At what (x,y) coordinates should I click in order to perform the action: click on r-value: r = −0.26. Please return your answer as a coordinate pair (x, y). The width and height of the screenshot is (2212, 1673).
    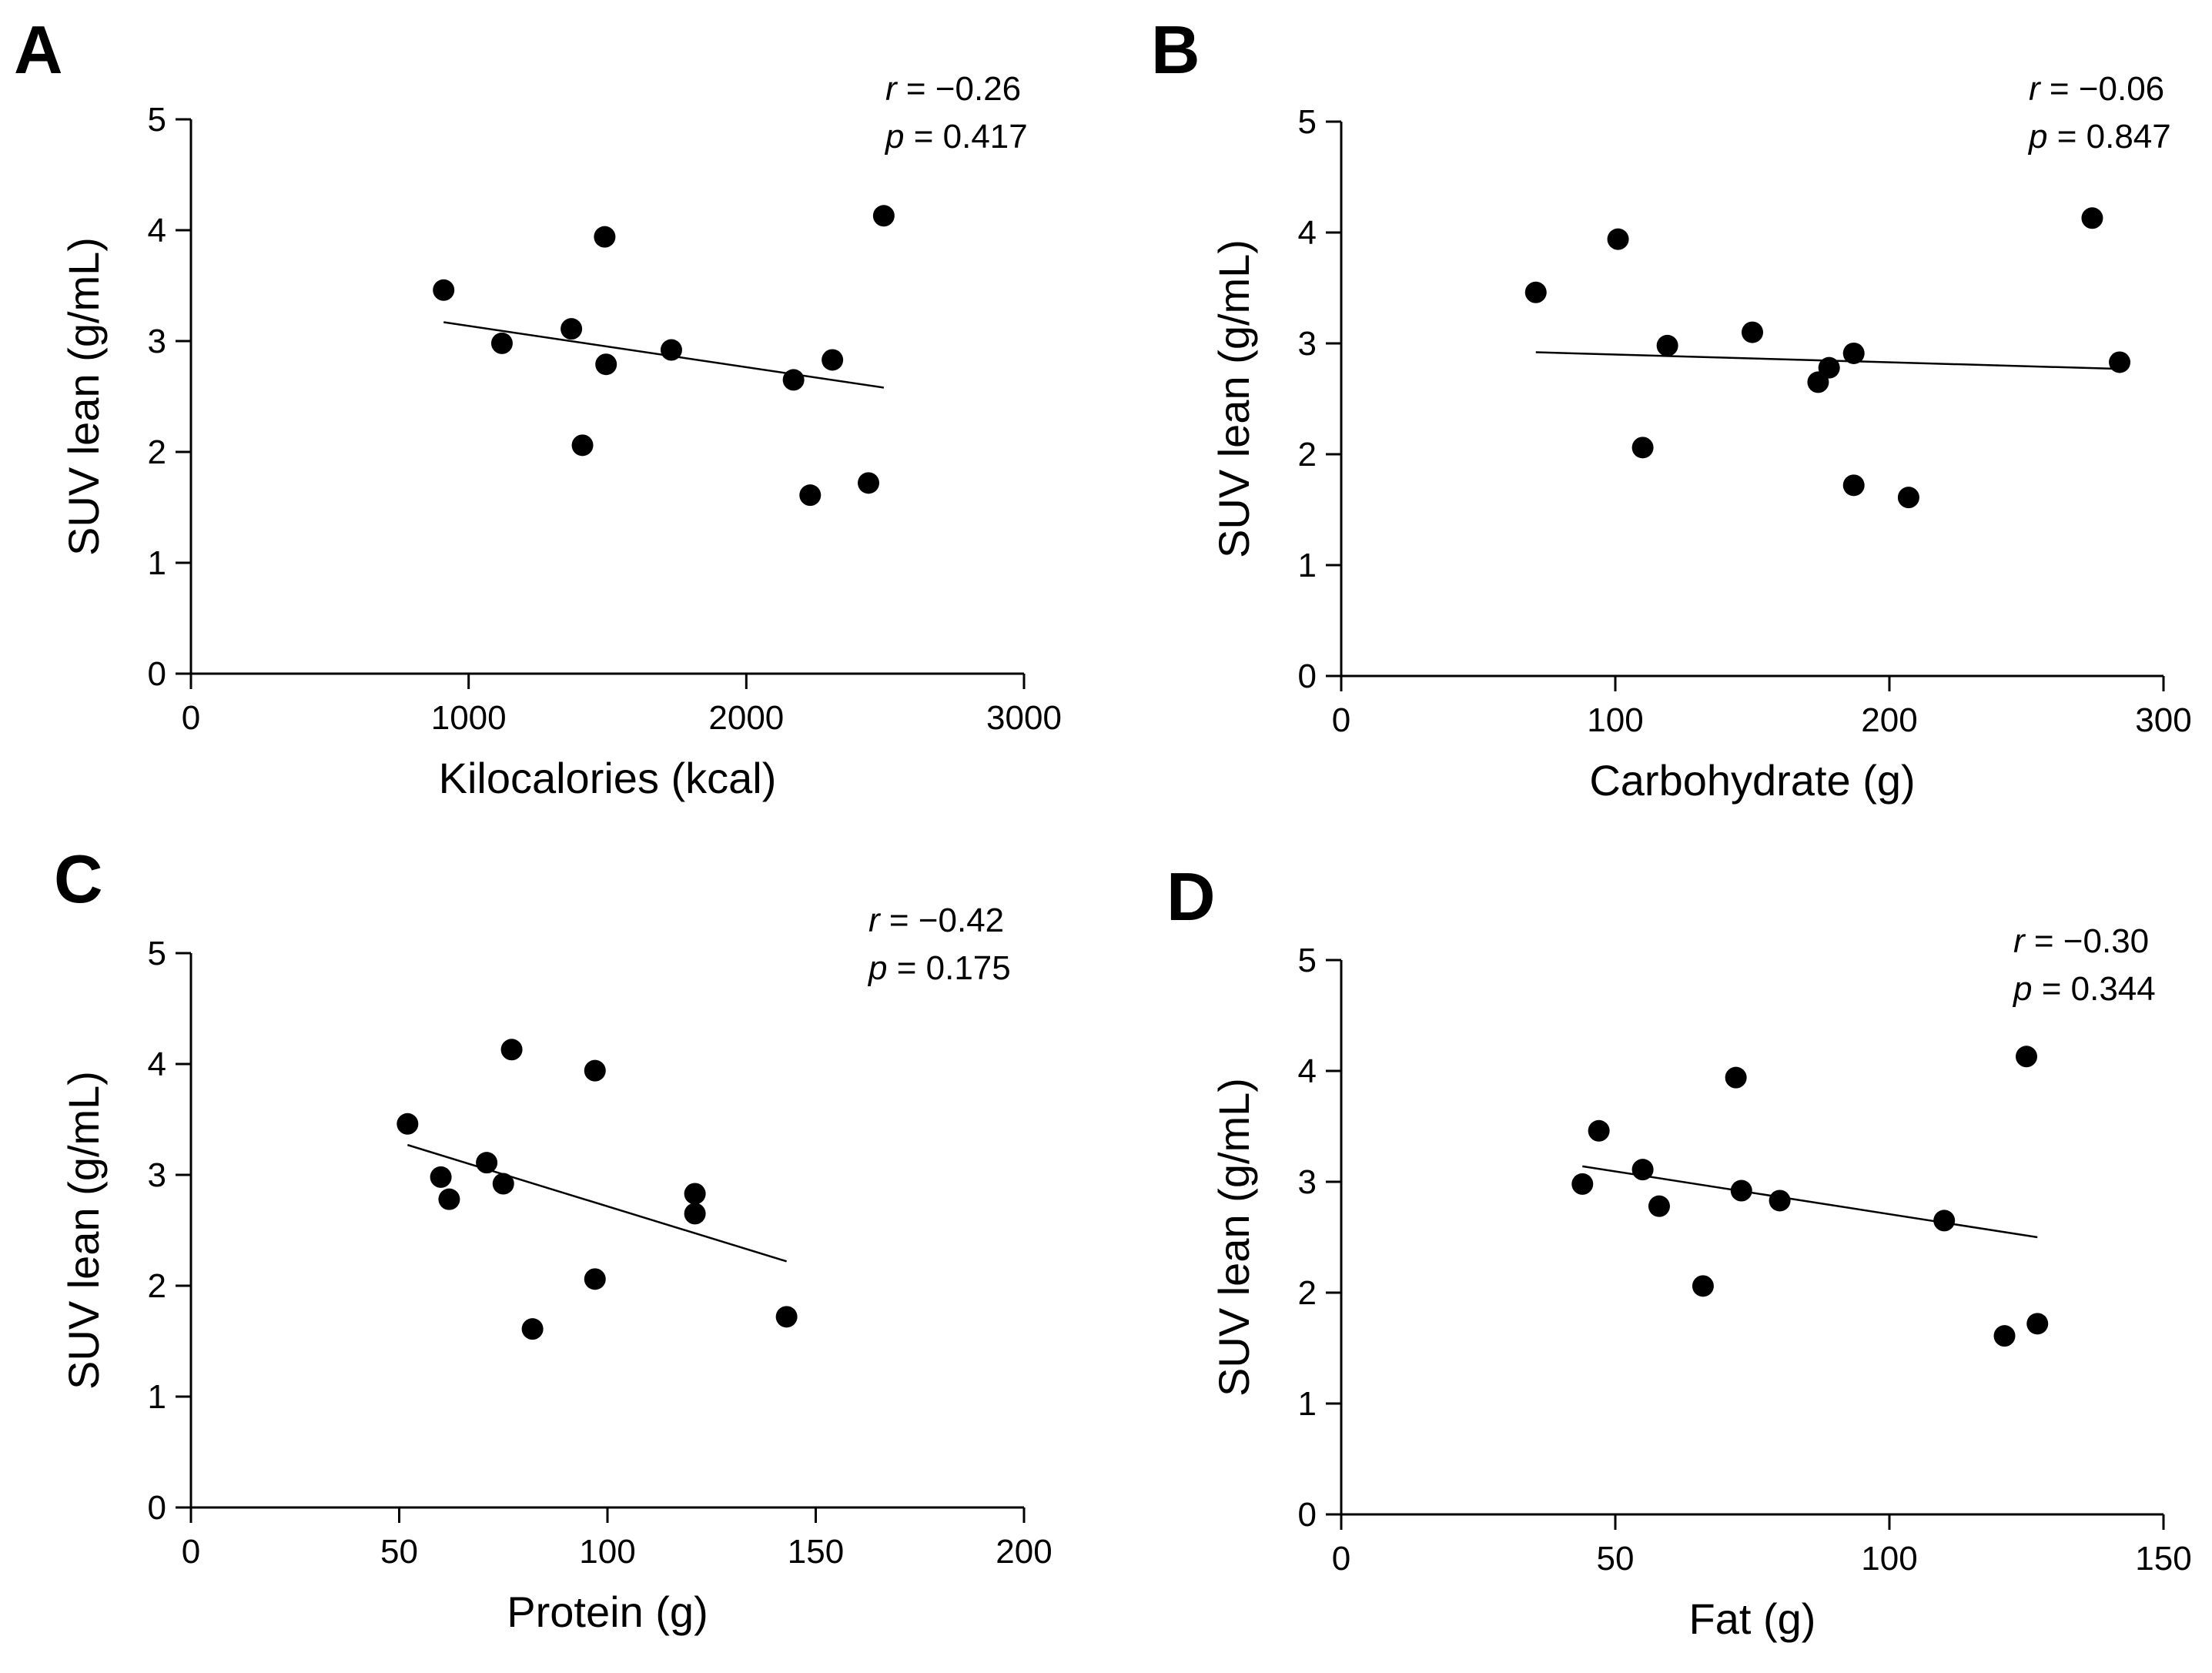
    Looking at the image, I should click on (953, 89).